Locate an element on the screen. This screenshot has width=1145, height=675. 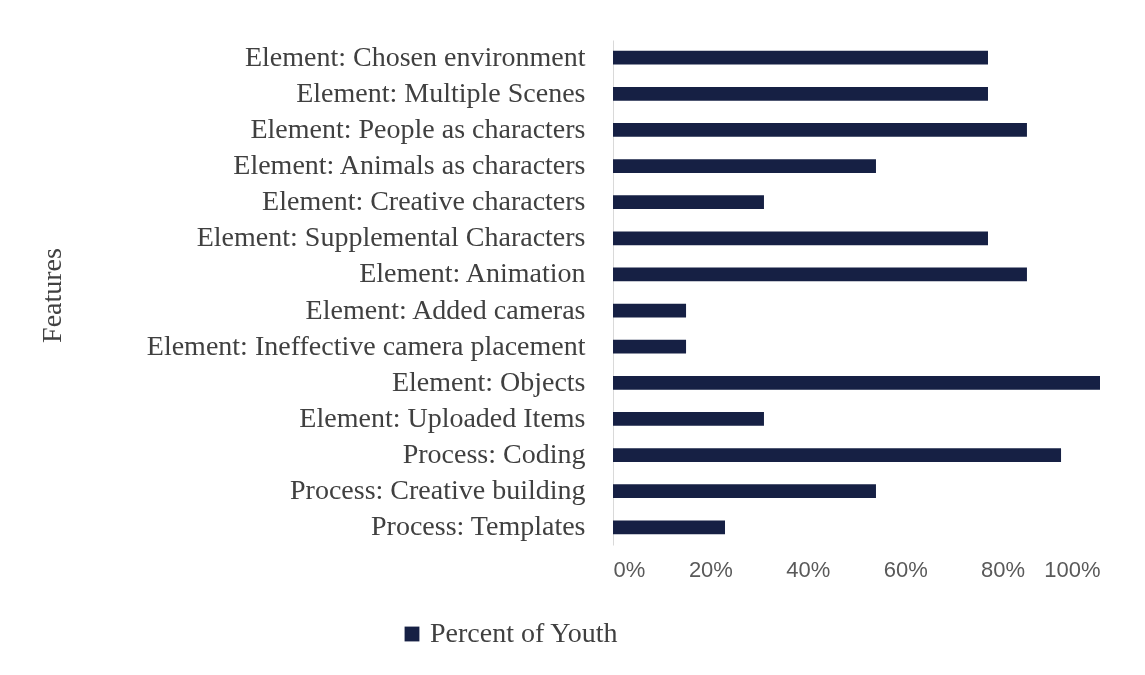
y-tick-label: Element: Creative characters is located at coordinates (424, 201).